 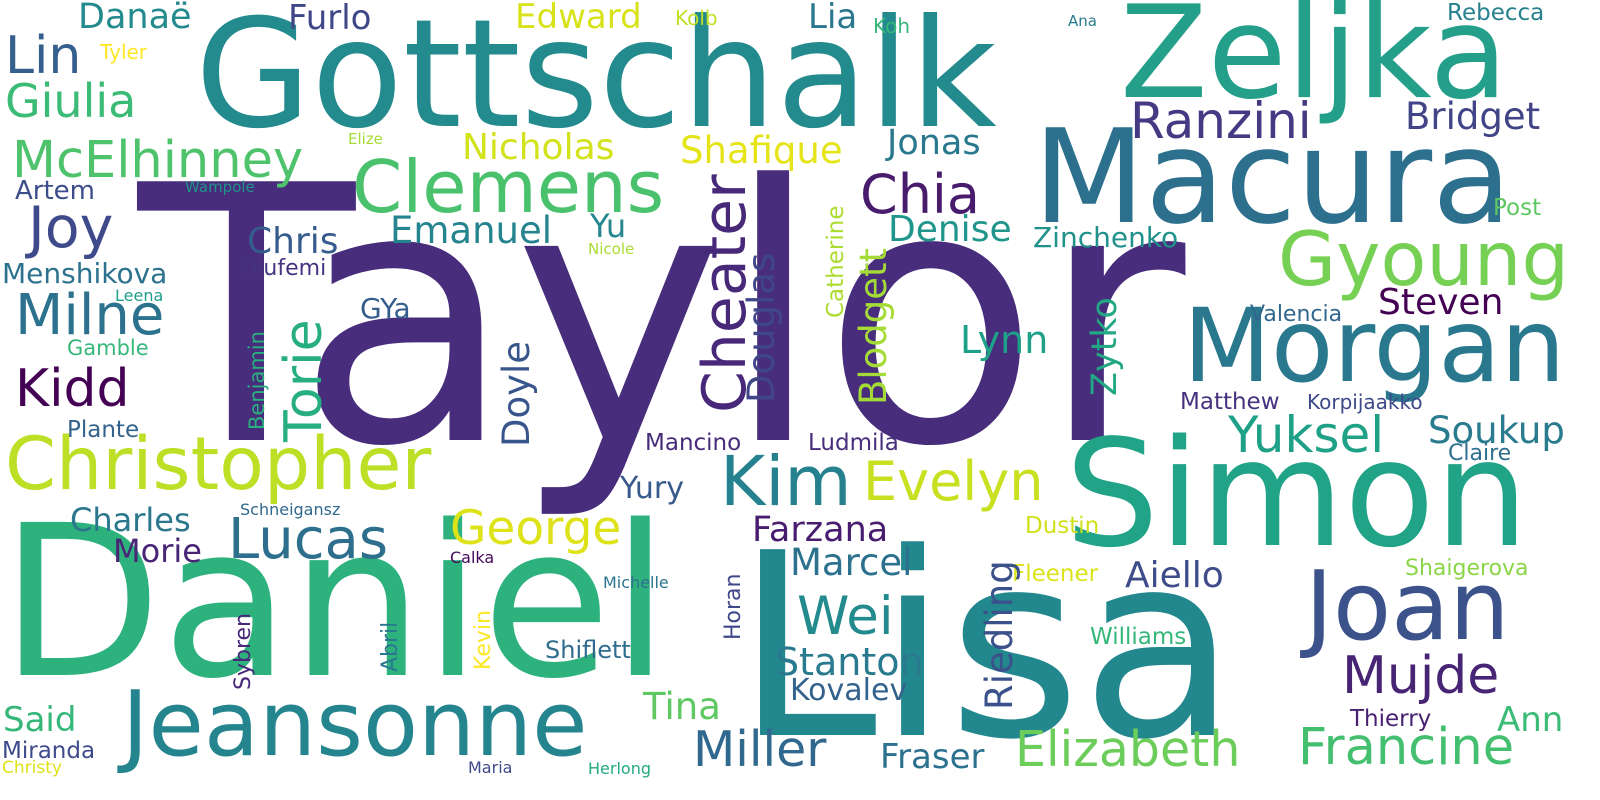 I want to click on word-charles: Charles, so click(x=130, y=520).